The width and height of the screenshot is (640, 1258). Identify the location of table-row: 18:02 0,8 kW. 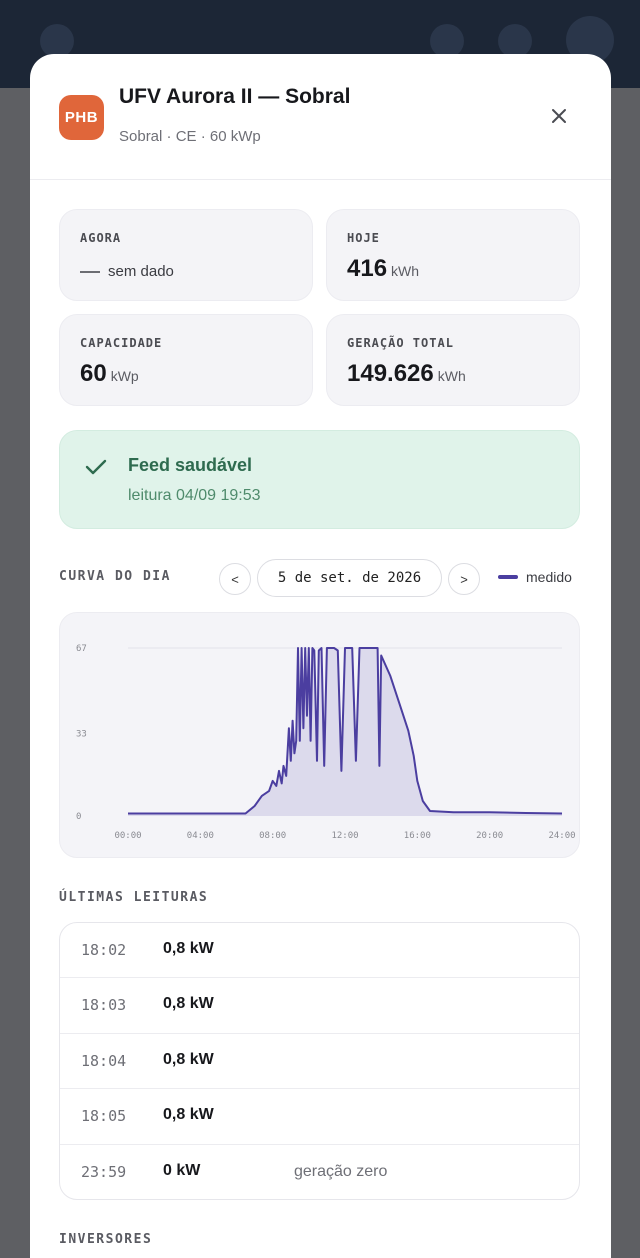
(319, 951).